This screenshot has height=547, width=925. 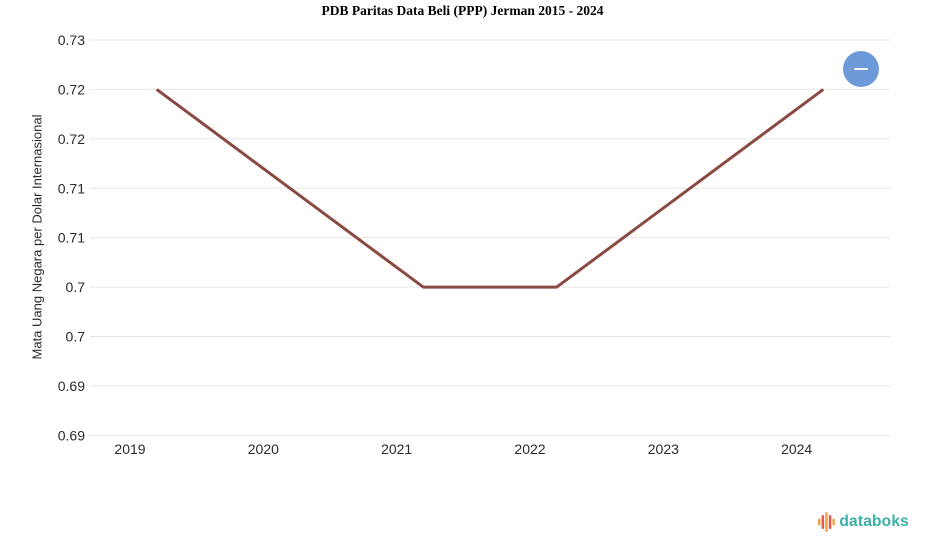 I want to click on zoom-out-button, so click(x=861, y=69).